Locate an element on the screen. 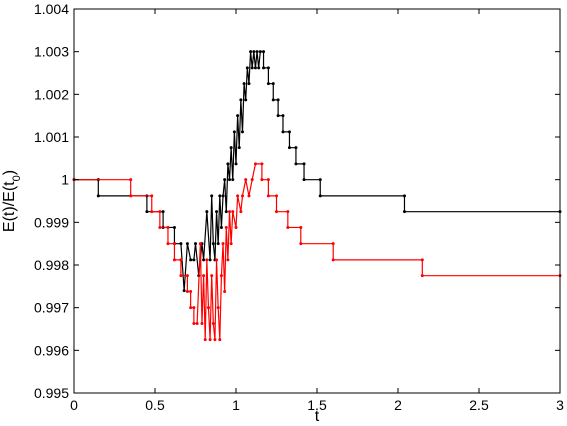  y-tick-label: 1.002 is located at coordinates (51, 94).